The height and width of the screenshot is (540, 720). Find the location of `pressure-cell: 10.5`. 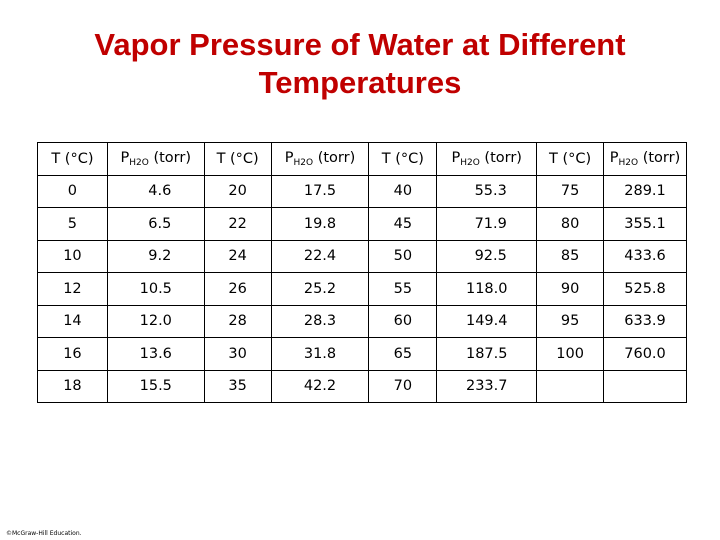

pressure-cell: 10.5 is located at coordinates (155, 289).